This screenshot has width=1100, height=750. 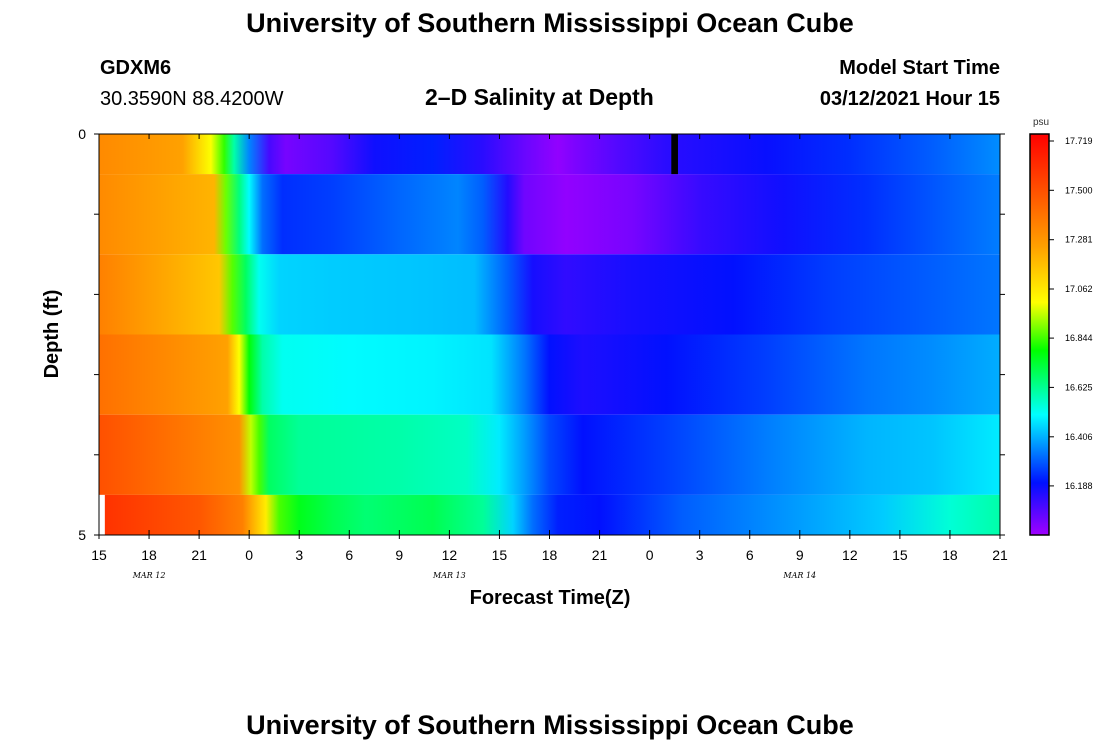 I want to click on colorbar-label: 17.062, so click(x=1079, y=289).